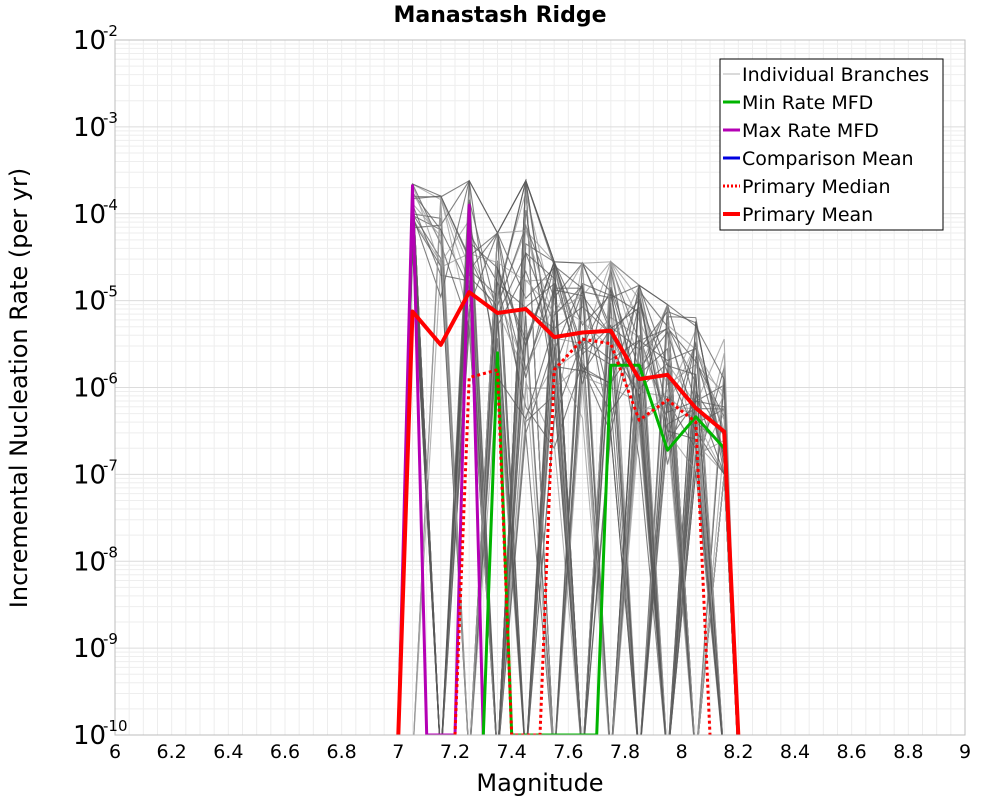  I want to click on y-tick-exponent: -6, so click(110, 379).